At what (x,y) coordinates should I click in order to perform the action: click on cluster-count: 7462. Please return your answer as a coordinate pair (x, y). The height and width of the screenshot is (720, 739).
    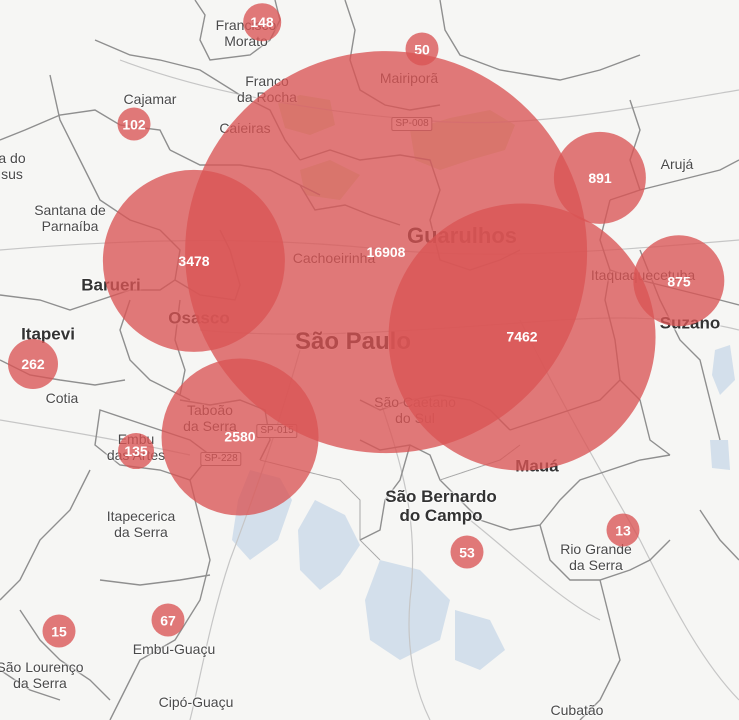
    Looking at the image, I should click on (522, 336).